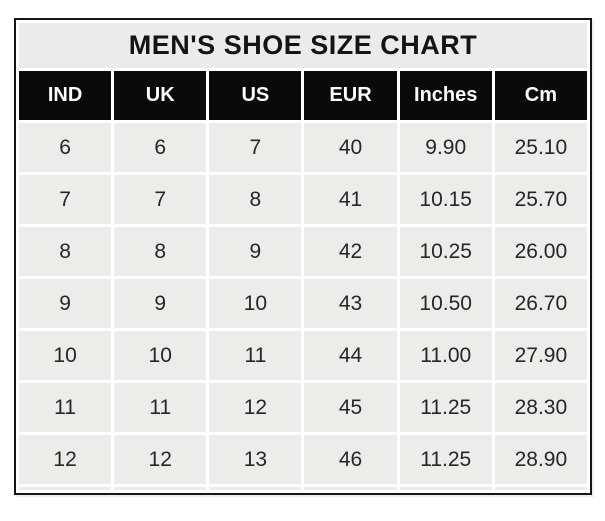  Describe the element at coordinates (540, 251) in the screenshot. I see `table-cell: 26.00` at that location.